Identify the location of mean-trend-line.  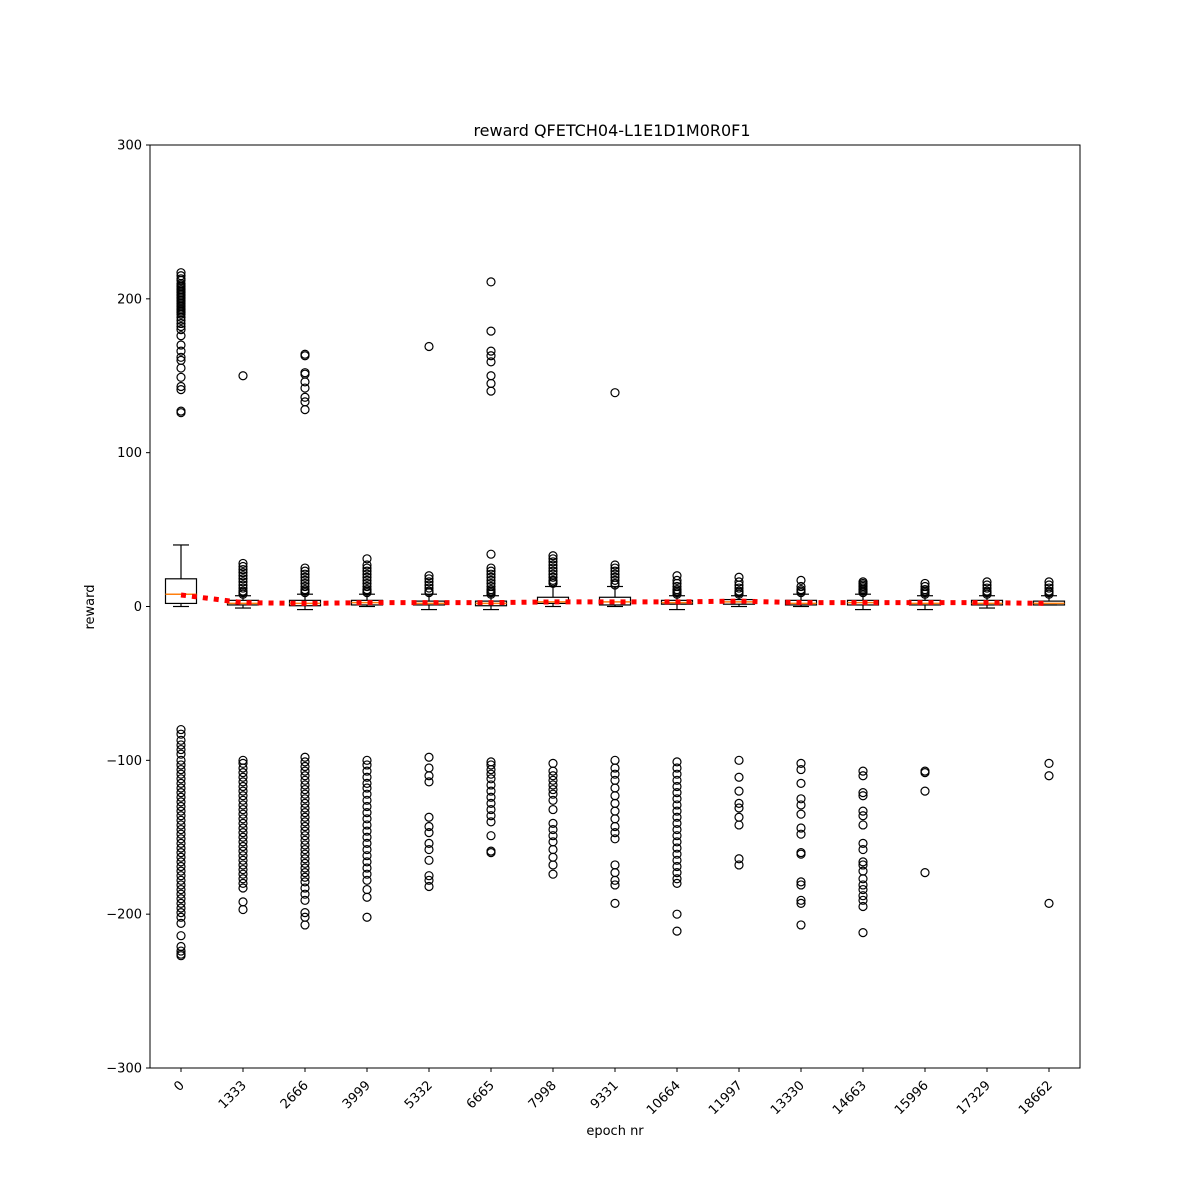
(615, 599).